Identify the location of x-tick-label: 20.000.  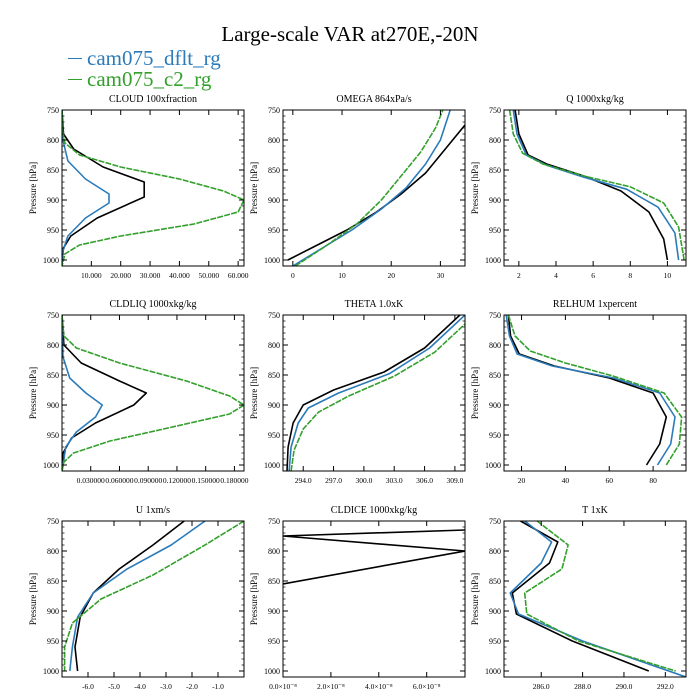
(120, 275).